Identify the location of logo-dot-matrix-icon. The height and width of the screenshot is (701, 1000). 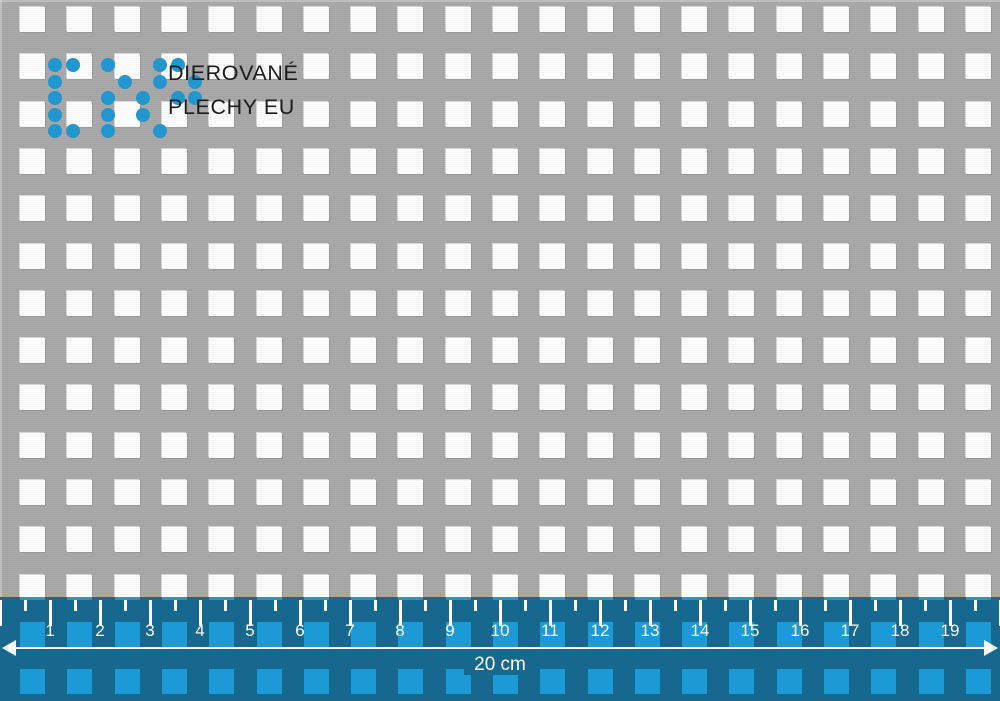
(125, 101).